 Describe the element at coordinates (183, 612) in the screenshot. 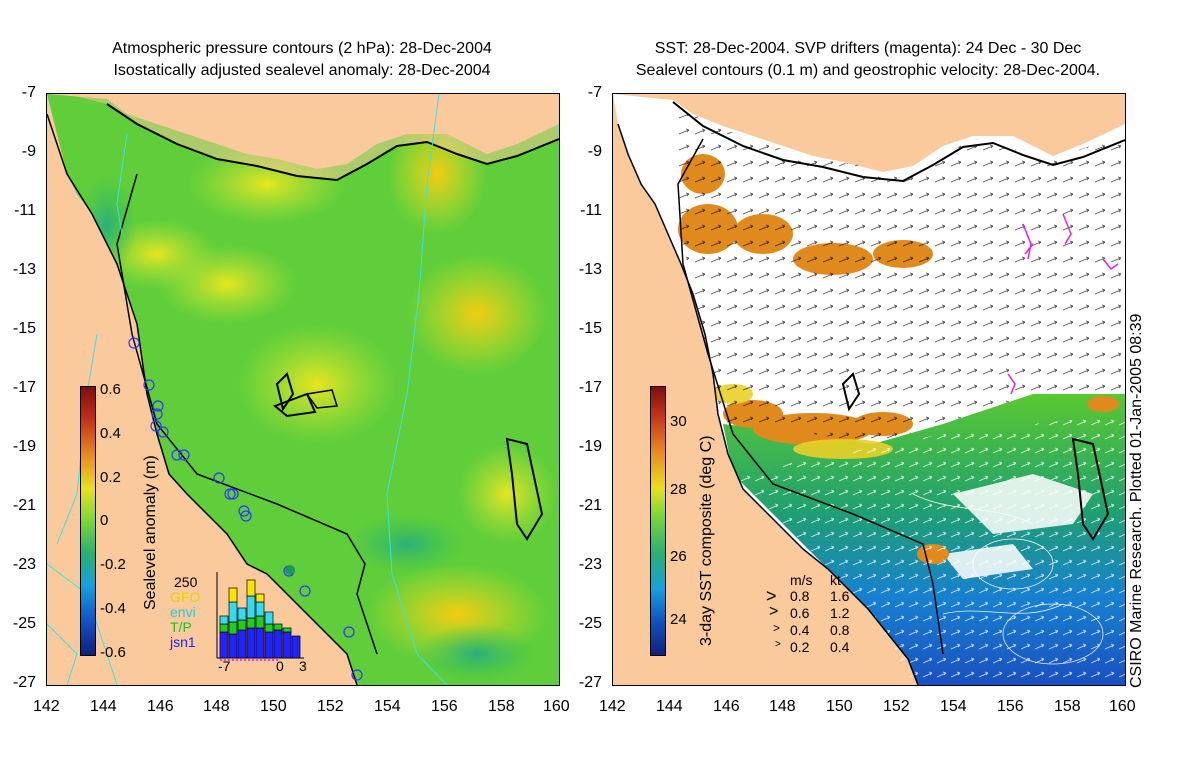

I see `inset-legend-envi: envi` at that location.